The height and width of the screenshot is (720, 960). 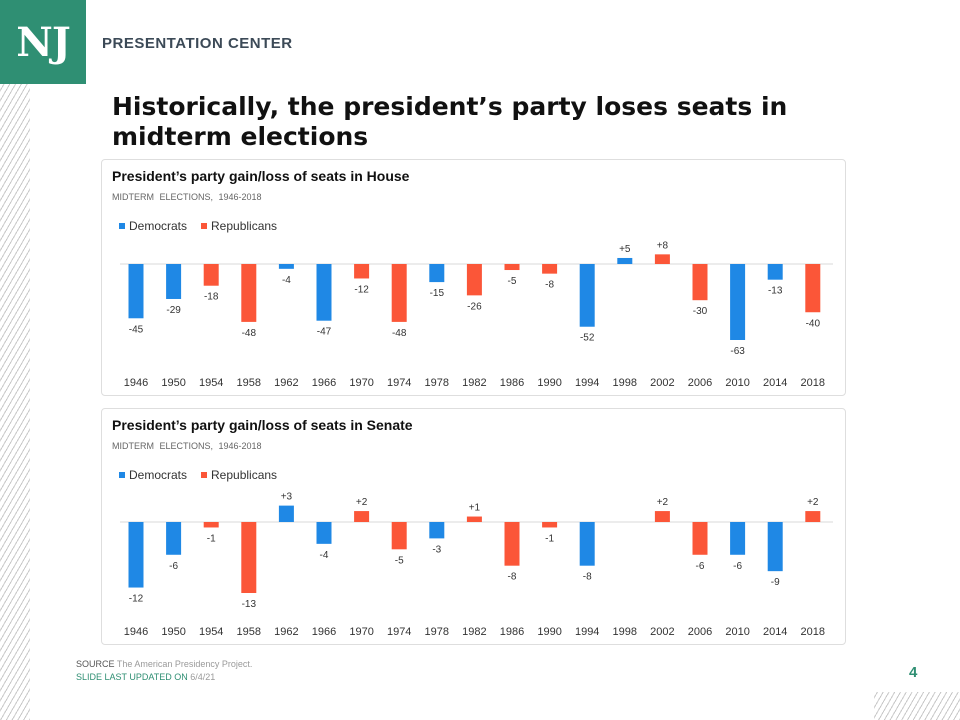 What do you see at coordinates (211, 538) in the screenshot?
I see `data-label-1954: -1` at bounding box center [211, 538].